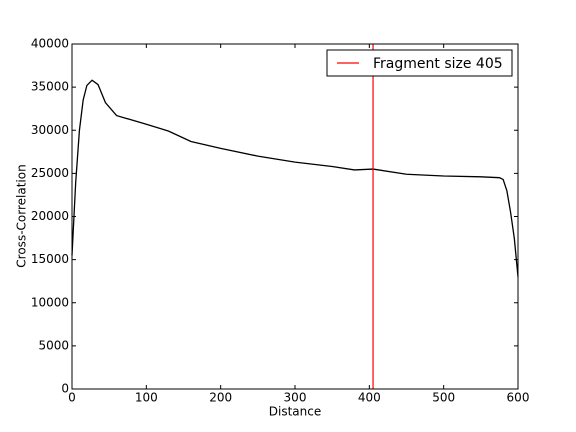  I want to click on y-tick-label: 10000, so click(50, 302).